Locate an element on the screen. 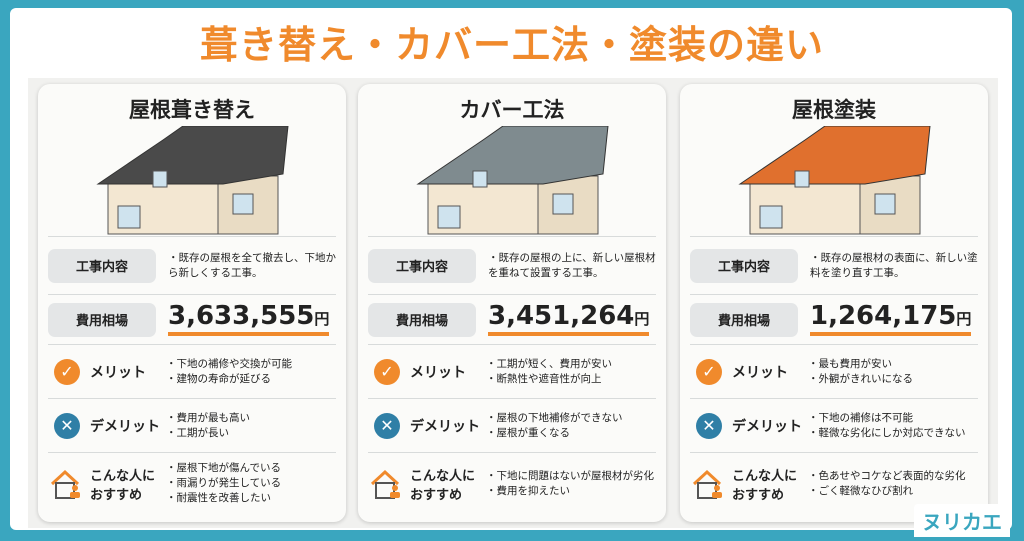 The width and height of the screenshot is (1024, 541). merit-row: ✓ メリット ・工期が短く、費用が安い ・断熱性や遮音性が向上 is located at coordinates (512, 371).